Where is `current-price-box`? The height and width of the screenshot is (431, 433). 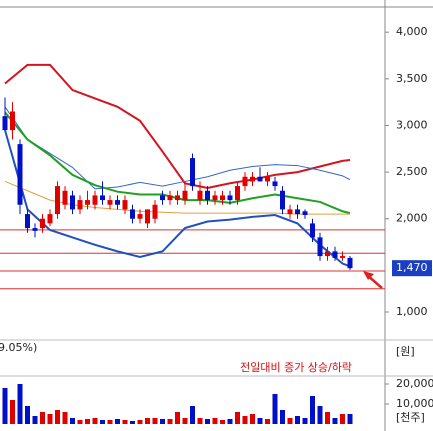
current-price-box is located at coordinates (412, 268).